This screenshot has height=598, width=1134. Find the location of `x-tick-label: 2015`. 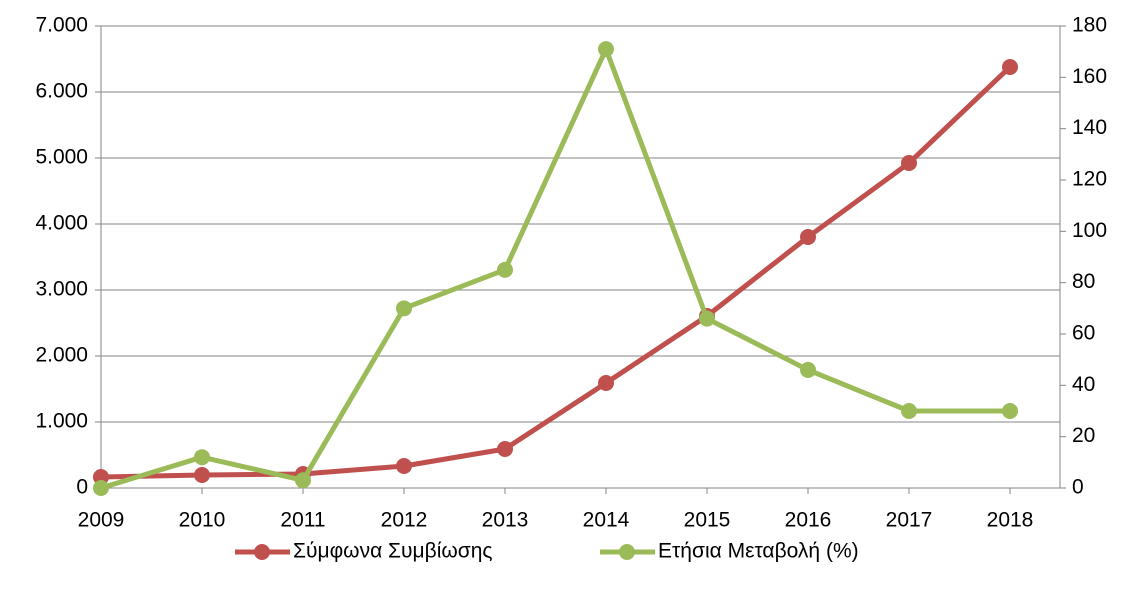

x-tick-label: 2015 is located at coordinates (707, 520).